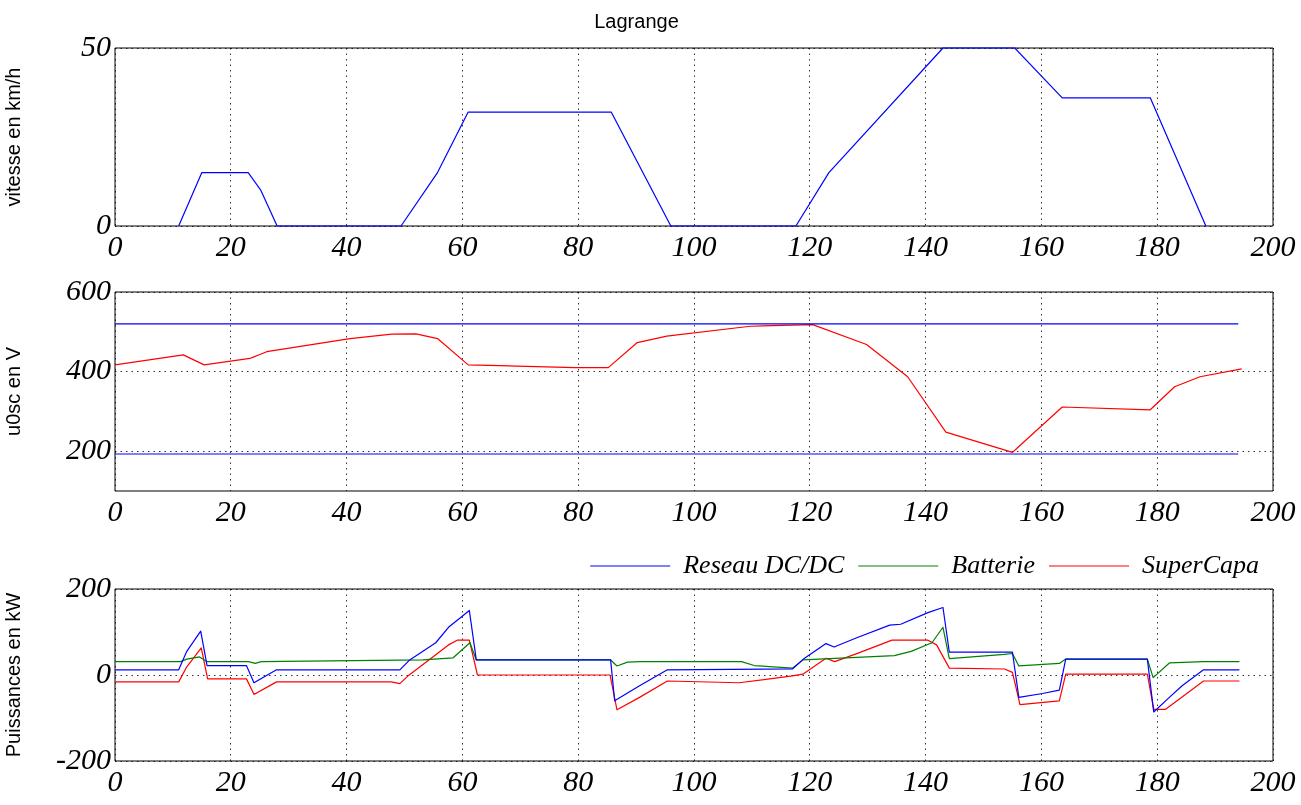  I want to click on legend-label: SuperCapa, so click(1200, 564).